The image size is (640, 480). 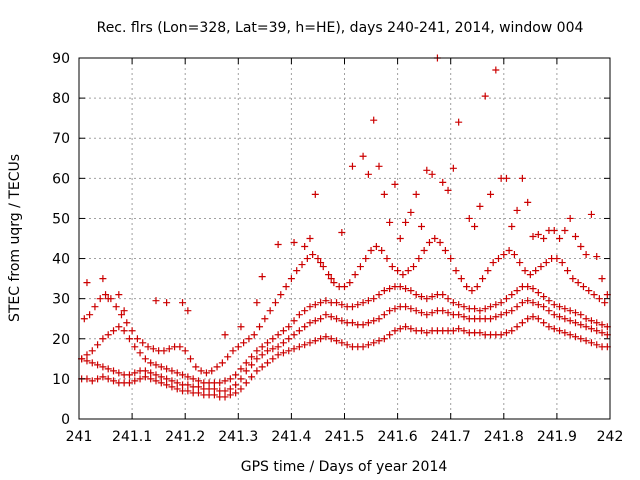 What do you see at coordinates (398, 437) in the screenshot?
I see `x-tick-label: 241.6` at bounding box center [398, 437].